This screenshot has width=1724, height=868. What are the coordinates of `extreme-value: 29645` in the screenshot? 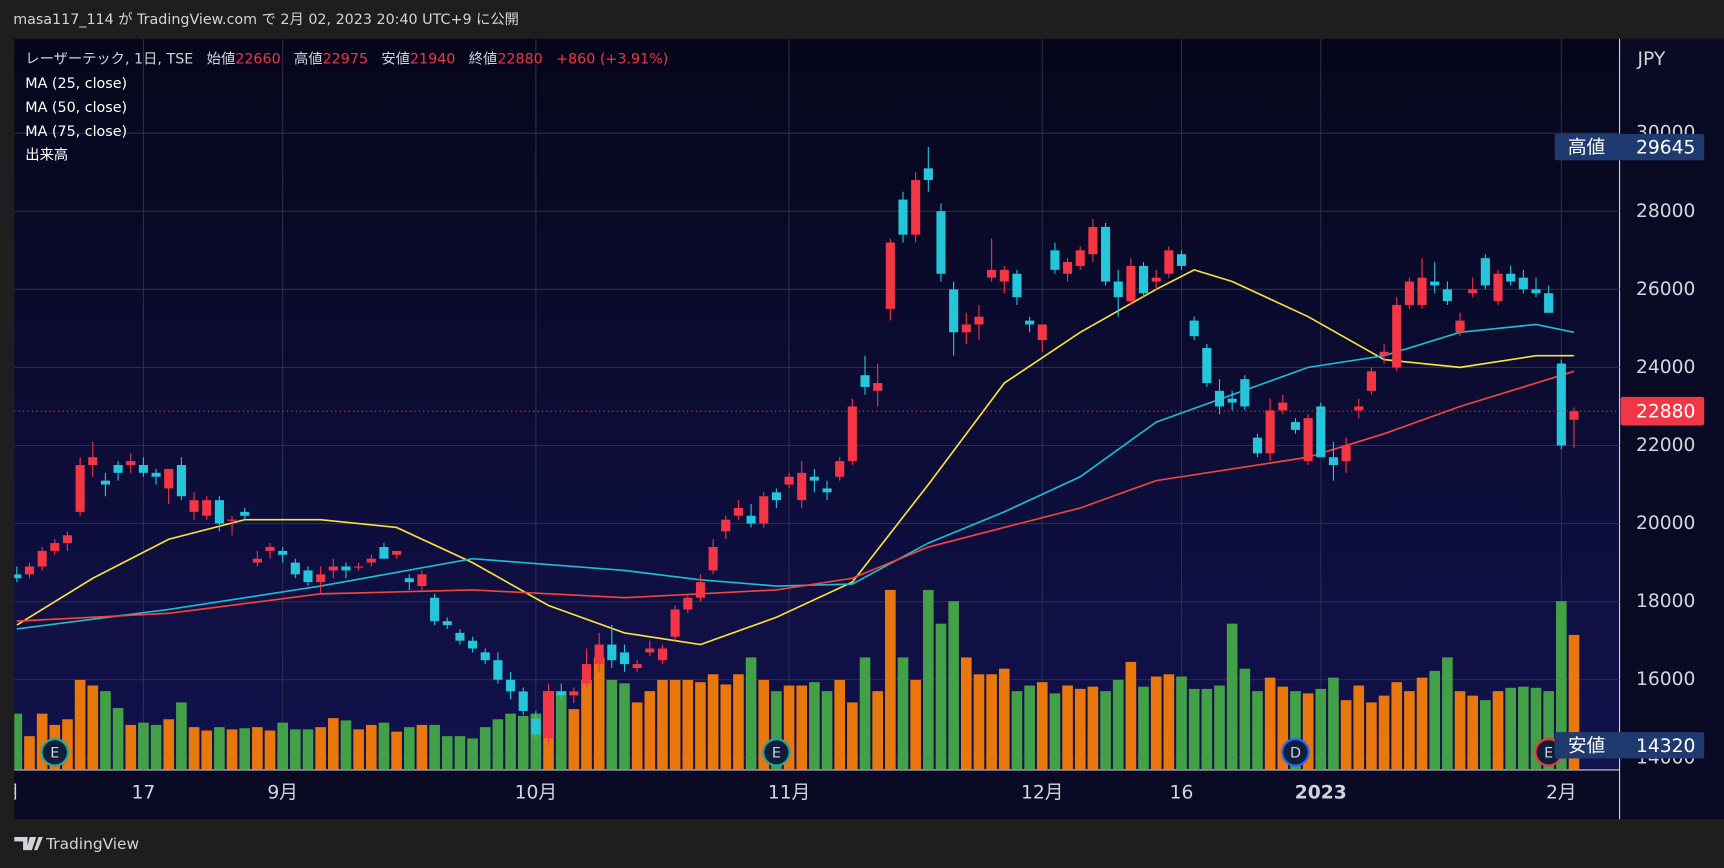 It's located at (1665, 148).